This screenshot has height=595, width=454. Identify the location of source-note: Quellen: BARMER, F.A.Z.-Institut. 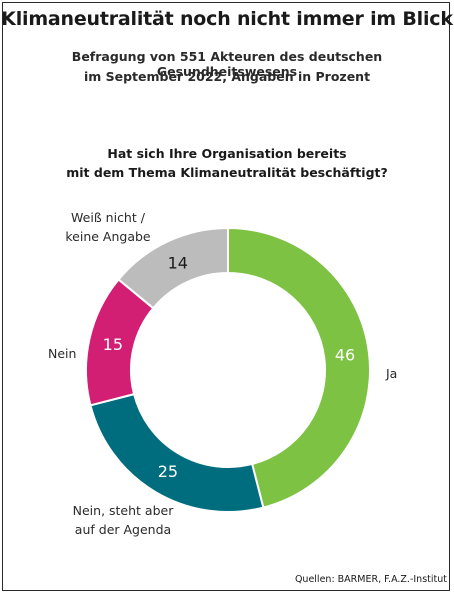
(370, 579).